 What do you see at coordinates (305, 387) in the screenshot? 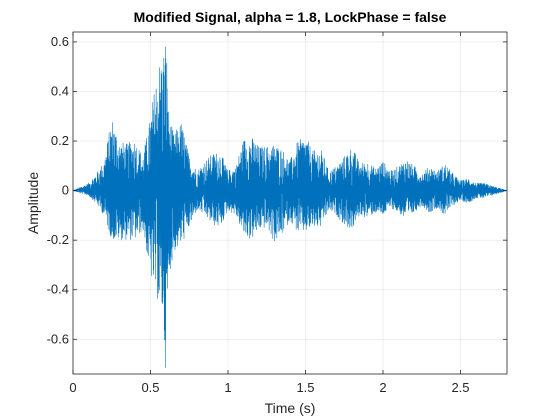
I see `x-tick-label: 1.5` at bounding box center [305, 387].